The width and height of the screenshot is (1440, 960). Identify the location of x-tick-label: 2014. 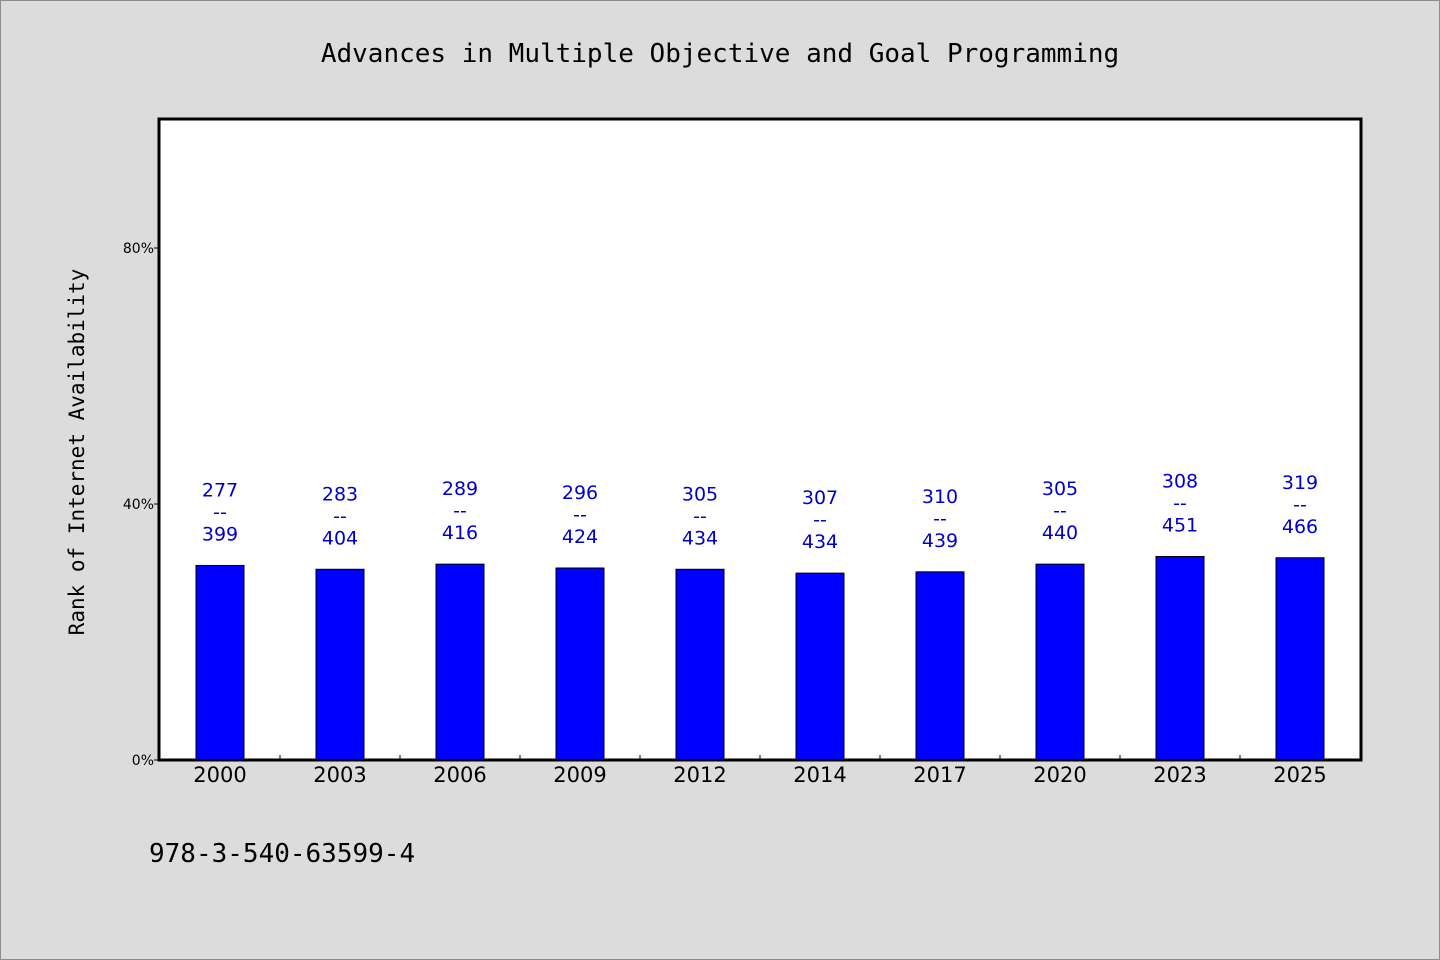
(819, 775).